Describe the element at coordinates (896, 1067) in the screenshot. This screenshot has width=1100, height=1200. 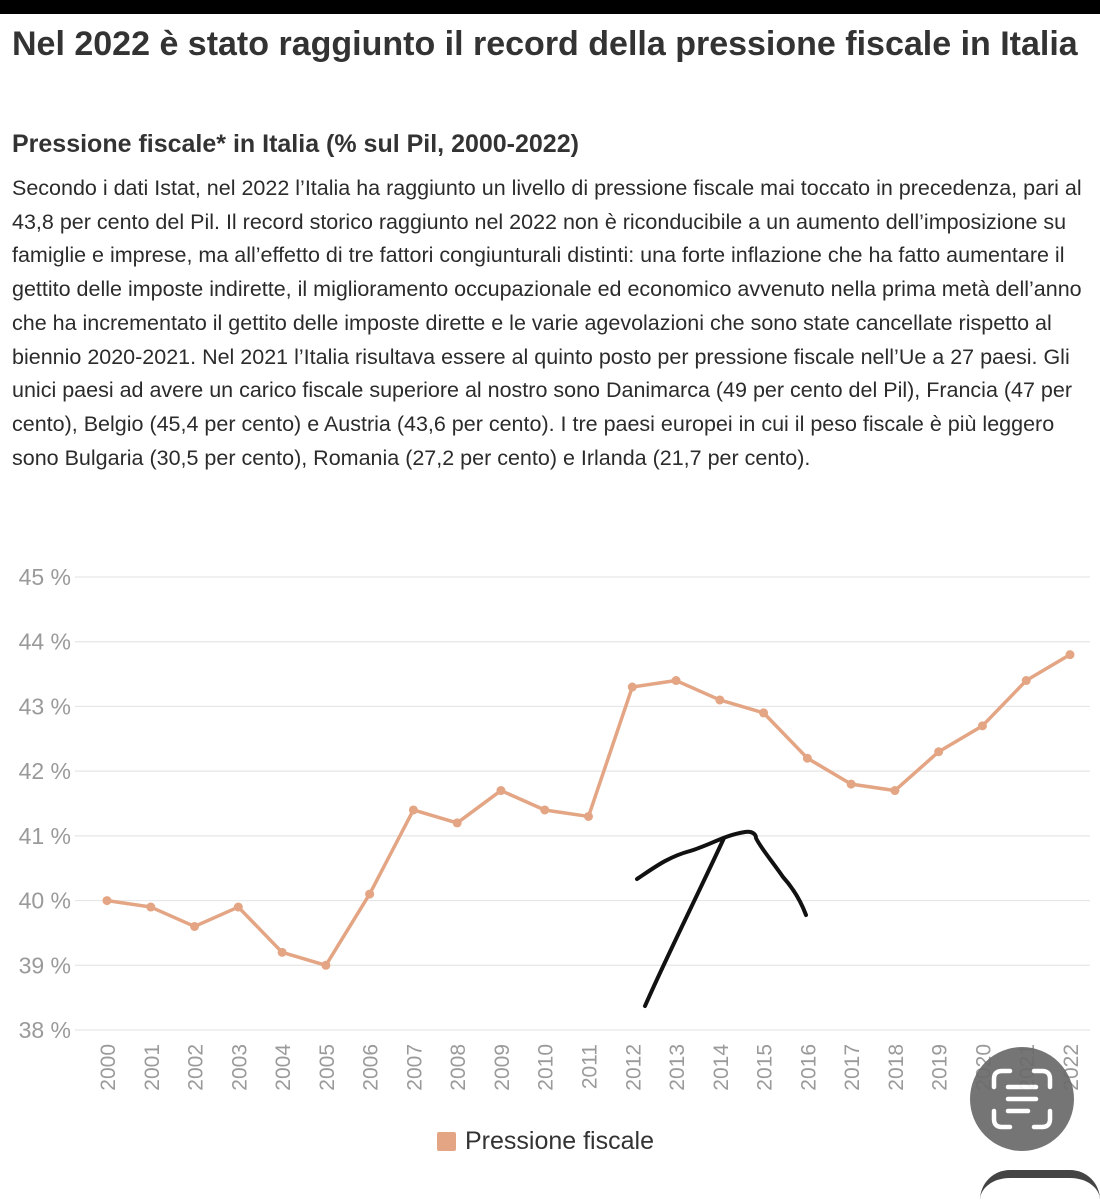
I see `x-tick-label: 2018` at that location.